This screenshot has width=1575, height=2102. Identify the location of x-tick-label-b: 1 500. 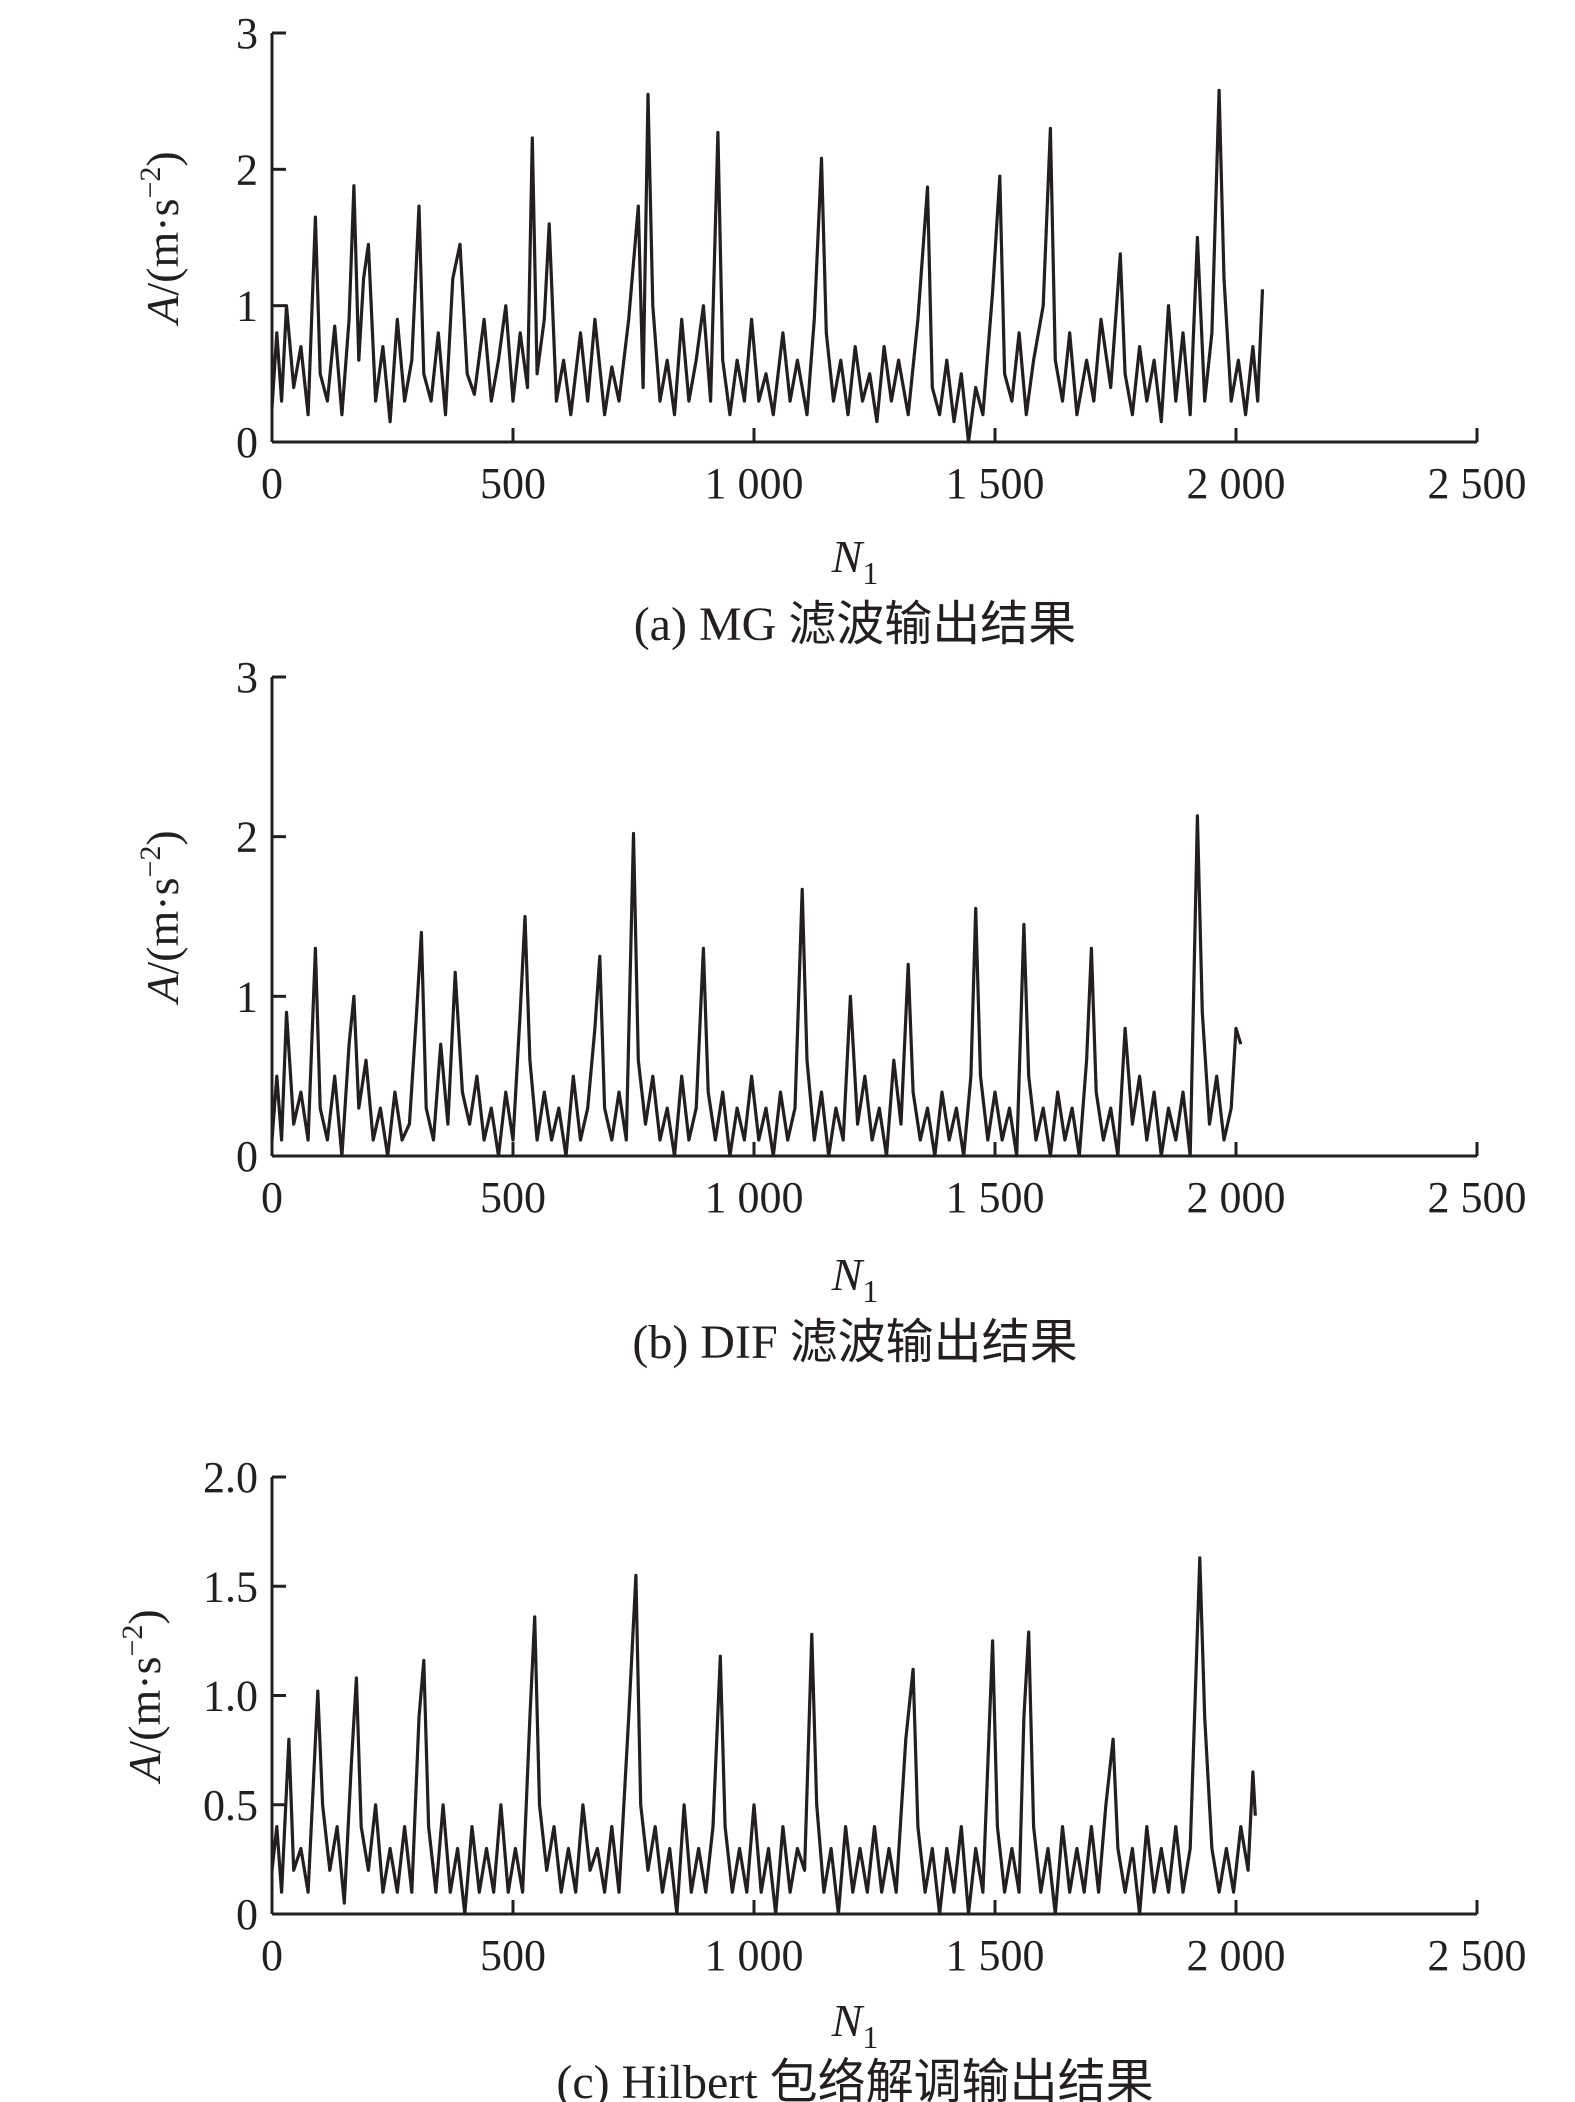
(995, 1197).